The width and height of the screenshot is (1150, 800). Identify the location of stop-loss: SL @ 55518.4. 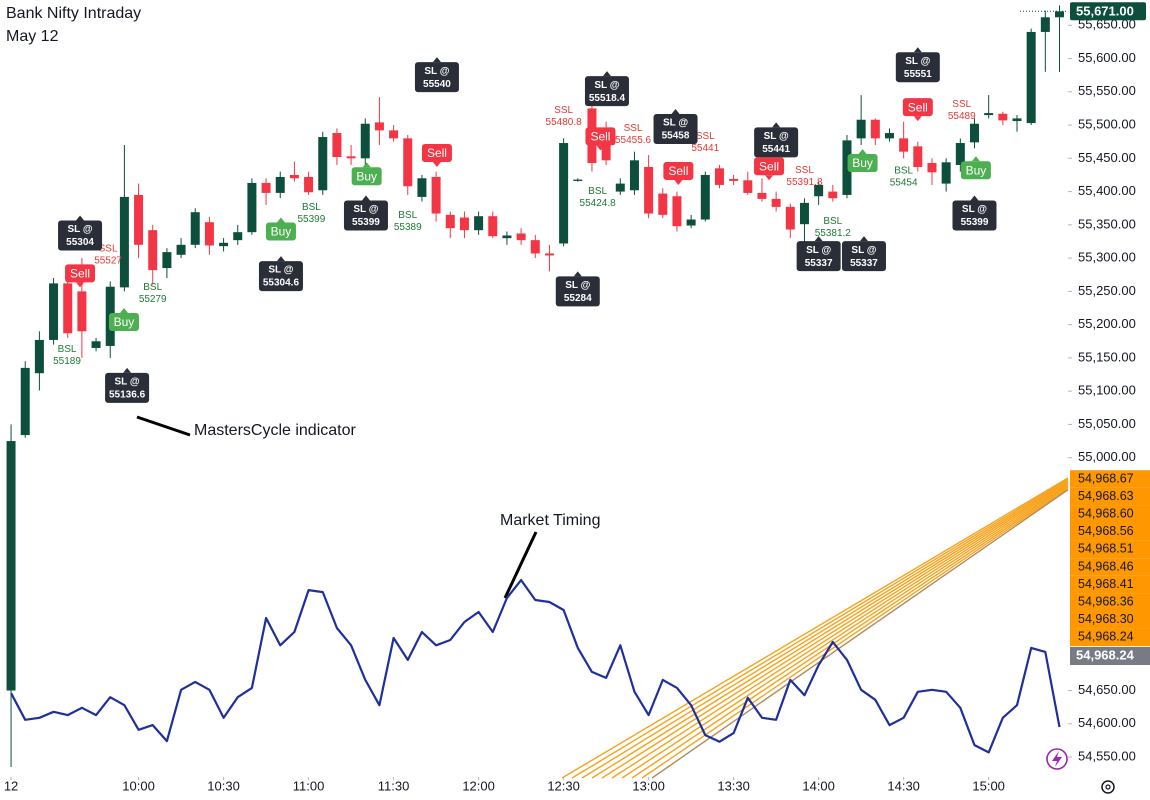
(606, 89).